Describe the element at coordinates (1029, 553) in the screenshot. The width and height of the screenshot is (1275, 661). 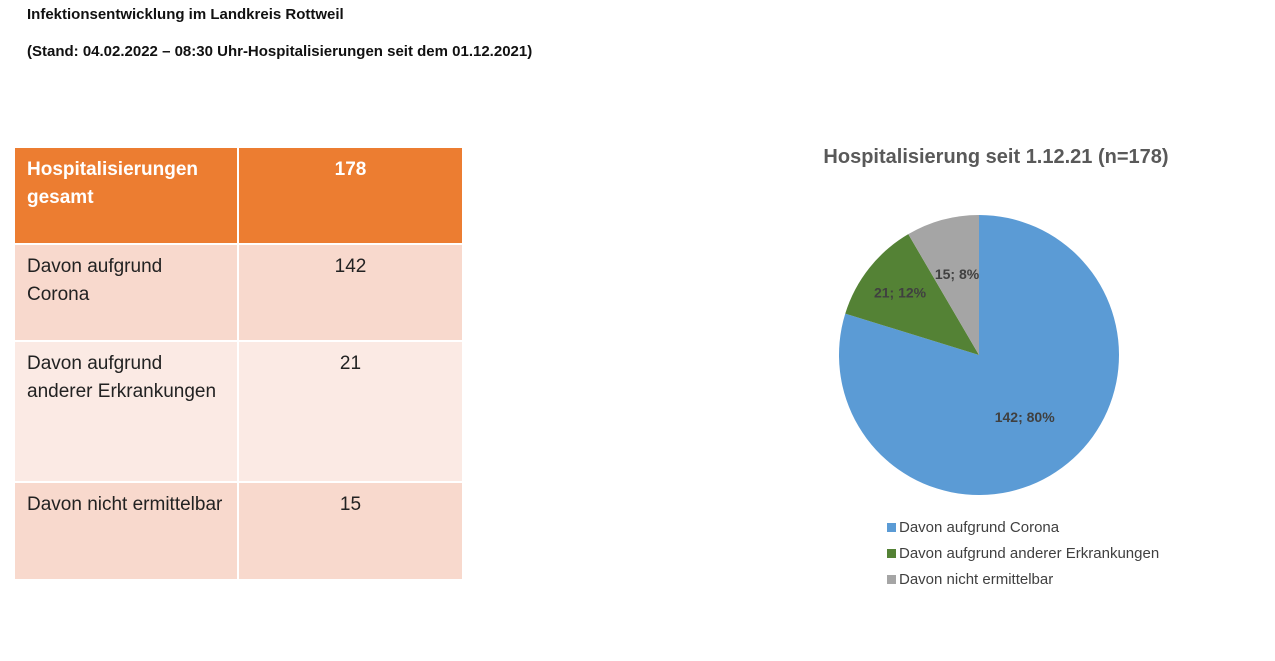
I see `legend-entry: Davon aufgrund anderer Erkrankungen` at that location.